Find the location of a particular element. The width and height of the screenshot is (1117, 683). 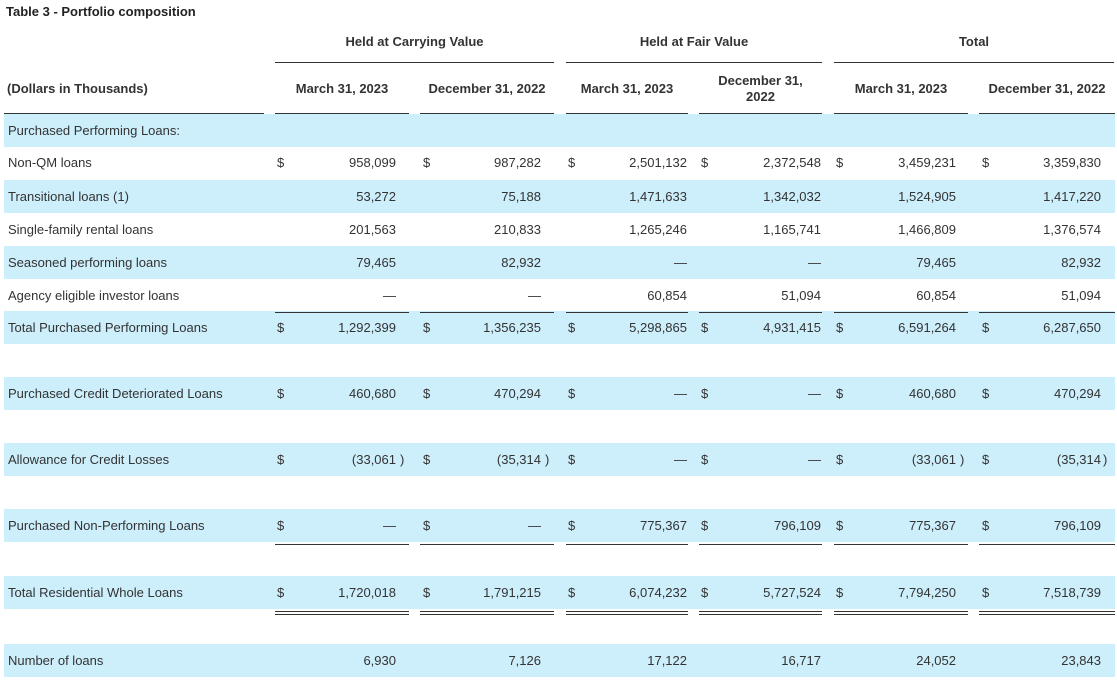

row-label: Transitional loans (1) is located at coordinates (68, 196).